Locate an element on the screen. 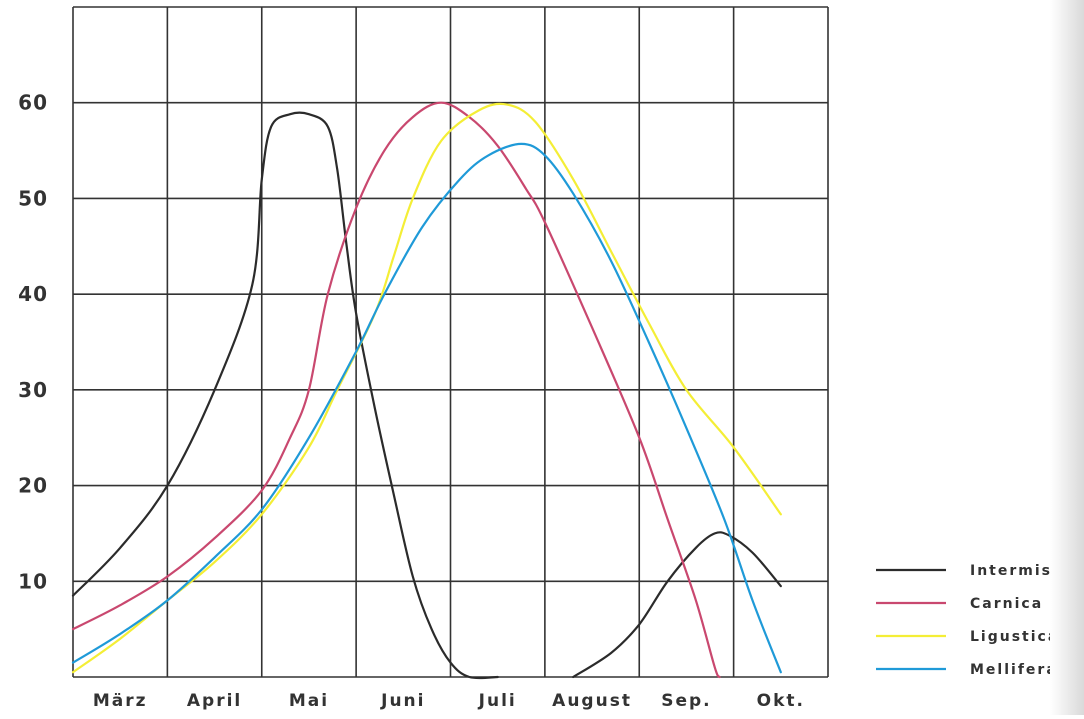  x-tick-label: Mai is located at coordinates (309, 701).